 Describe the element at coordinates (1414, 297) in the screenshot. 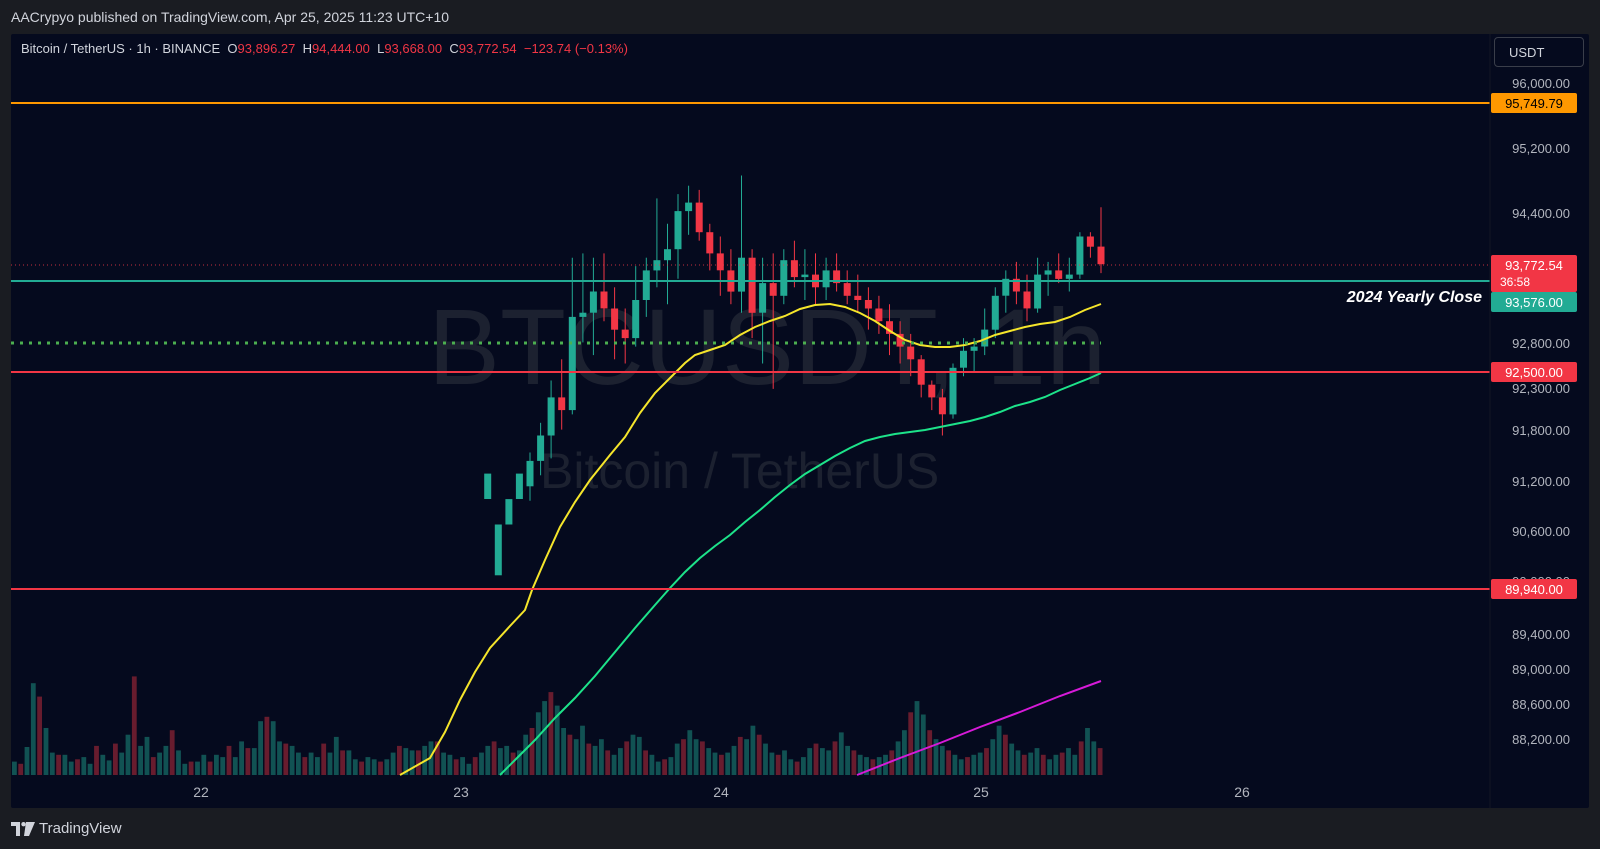

I see `yearly-close-annotation: 2024 Yearly Close` at that location.